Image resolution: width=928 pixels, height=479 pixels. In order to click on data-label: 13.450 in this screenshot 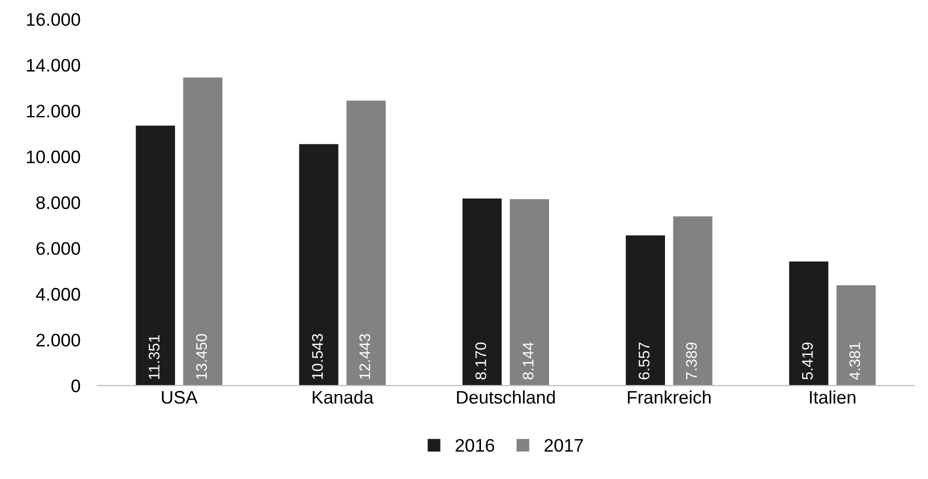, I will do `click(201, 356)`.